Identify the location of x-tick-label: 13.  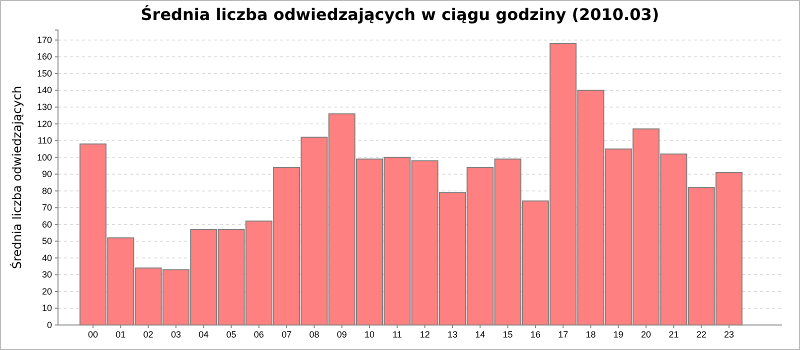
(452, 334).